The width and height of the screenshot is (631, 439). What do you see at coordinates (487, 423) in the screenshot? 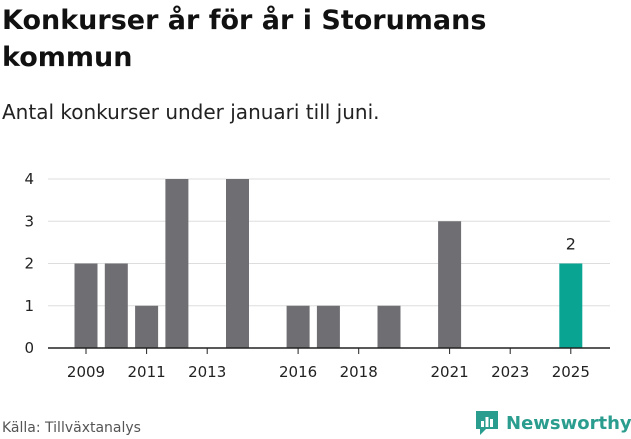
I see `newsworthy-logo-icon` at bounding box center [487, 423].